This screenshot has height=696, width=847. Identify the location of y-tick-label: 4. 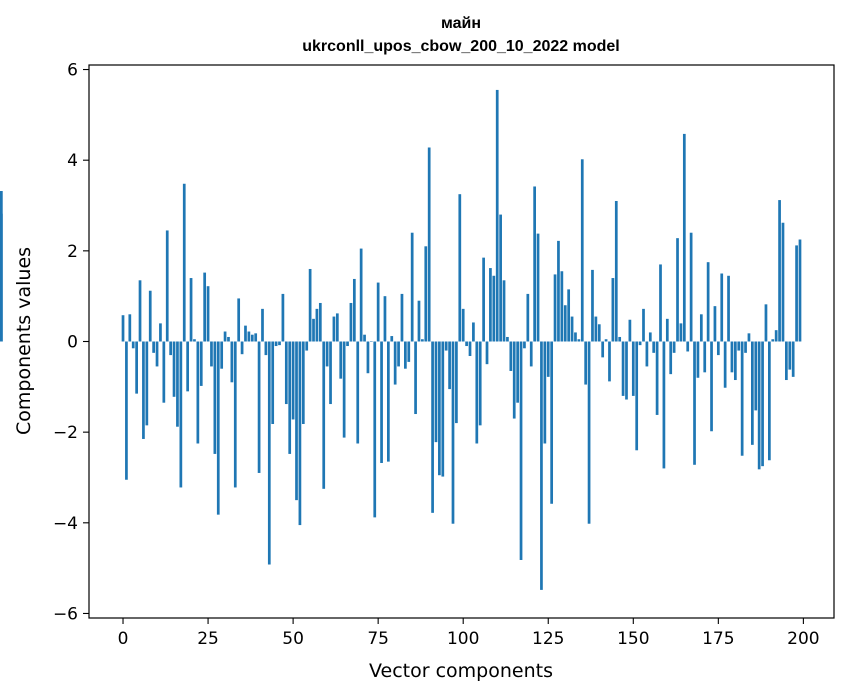
(72, 161).